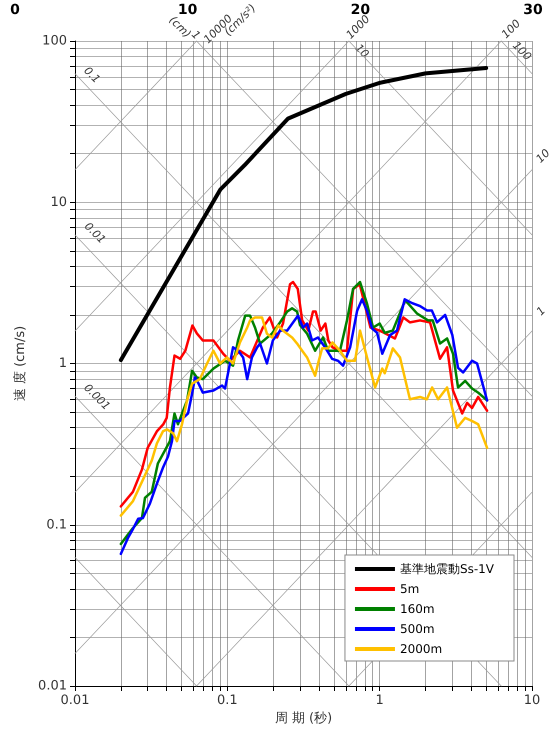 Image resolution: width=550 pixels, height=731 pixels. I want to click on legend-label: 5m, so click(410, 589).